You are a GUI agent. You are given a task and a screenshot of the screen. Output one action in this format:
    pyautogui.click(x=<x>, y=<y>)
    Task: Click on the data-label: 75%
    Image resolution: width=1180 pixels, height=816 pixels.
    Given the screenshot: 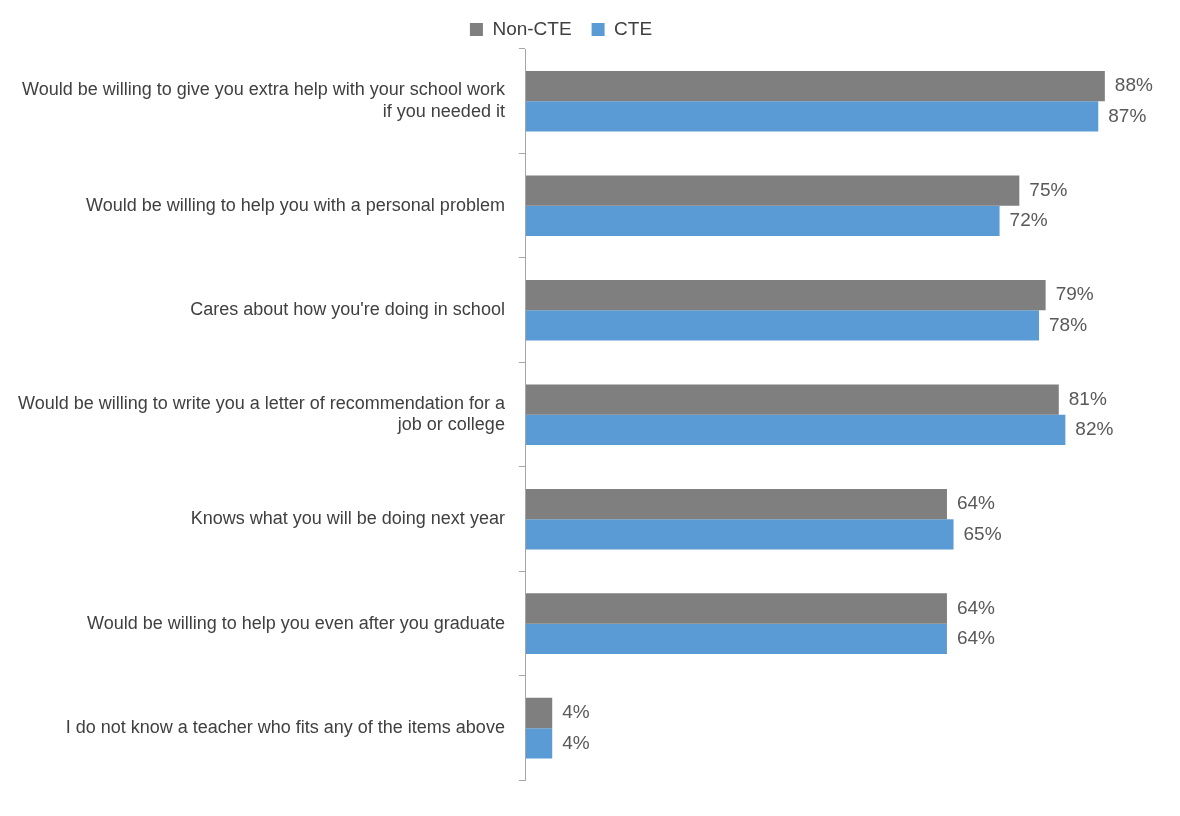 What is the action you would take?
    pyautogui.click(x=1048, y=189)
    